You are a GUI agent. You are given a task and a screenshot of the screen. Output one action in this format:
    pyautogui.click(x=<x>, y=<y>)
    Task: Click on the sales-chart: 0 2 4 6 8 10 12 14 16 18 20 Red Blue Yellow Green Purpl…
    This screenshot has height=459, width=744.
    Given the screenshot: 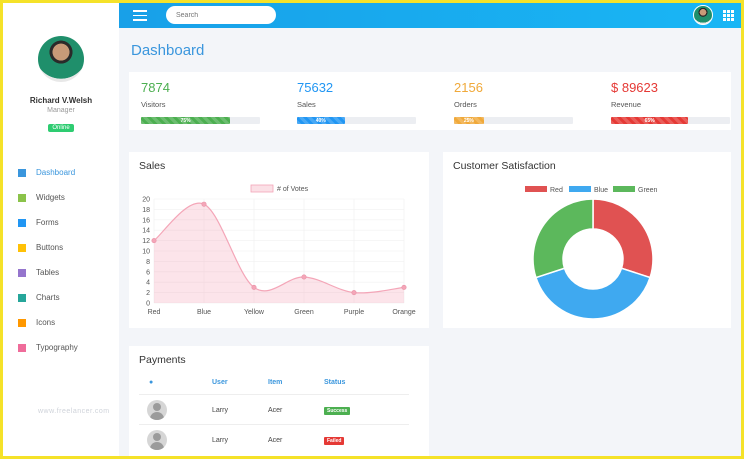 What is the action you would take?
    pyautogui.click(x=279, y=250)
    